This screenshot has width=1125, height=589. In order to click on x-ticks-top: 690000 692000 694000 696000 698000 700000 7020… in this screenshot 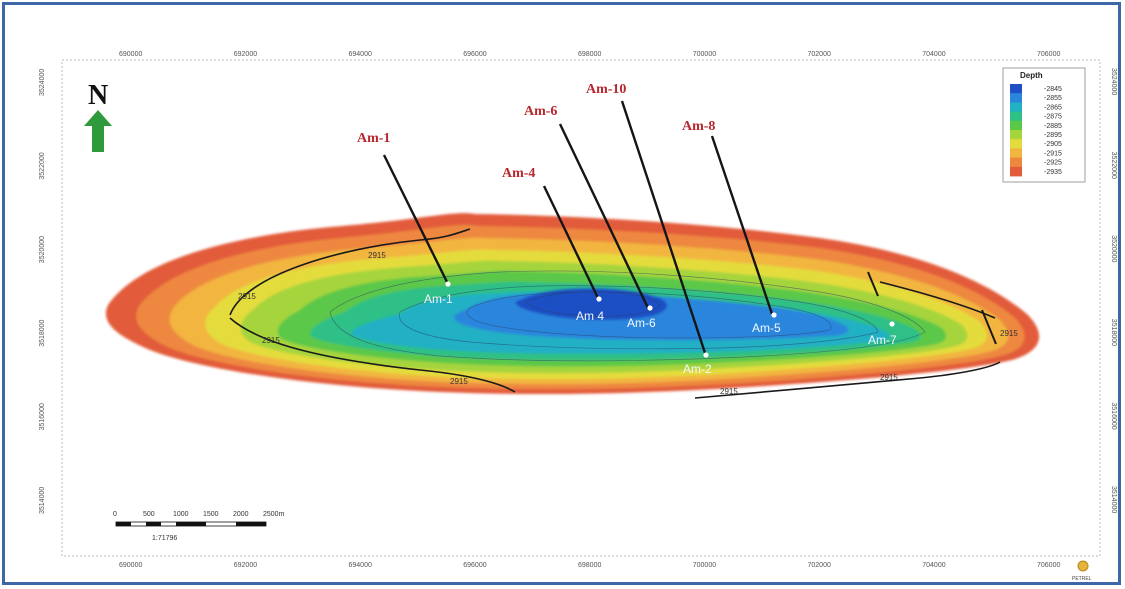, I will do `click(589, 54)`.